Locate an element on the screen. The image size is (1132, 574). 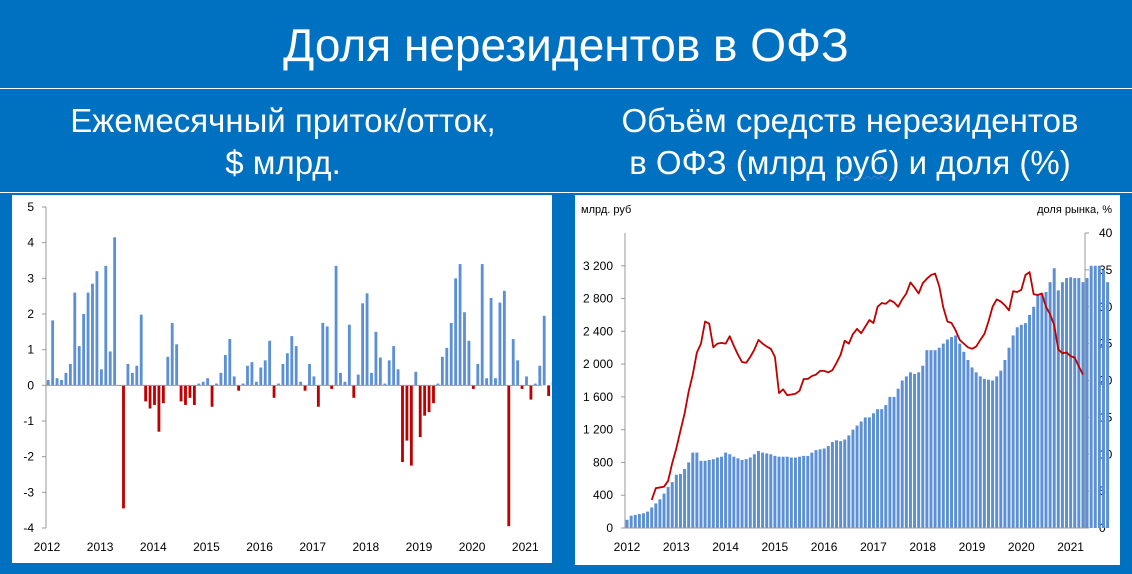
left-subtitle-line1: Ежемесячный приток/отток, is located at coordinates (283, 120).